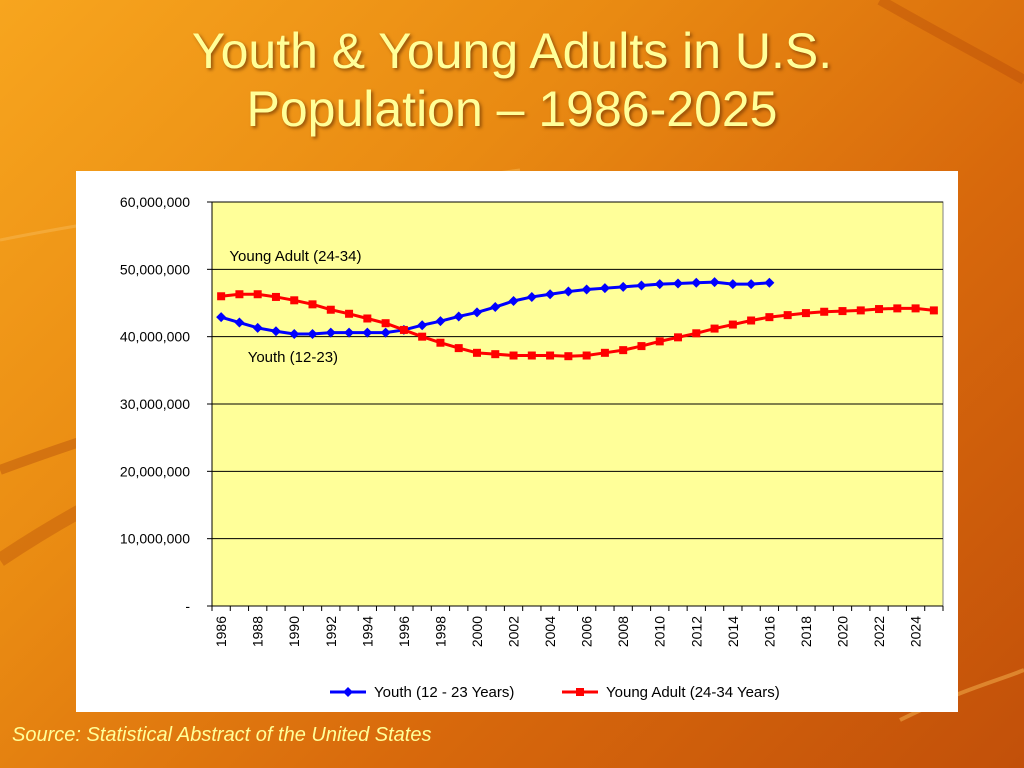 Image resolution: width=1024 pixels, height=768 pixels. Describe the element at coordinates (512, 51) in the screenshot. I see `title-line-1: Youth & Young Adults in U.S.` at that location.